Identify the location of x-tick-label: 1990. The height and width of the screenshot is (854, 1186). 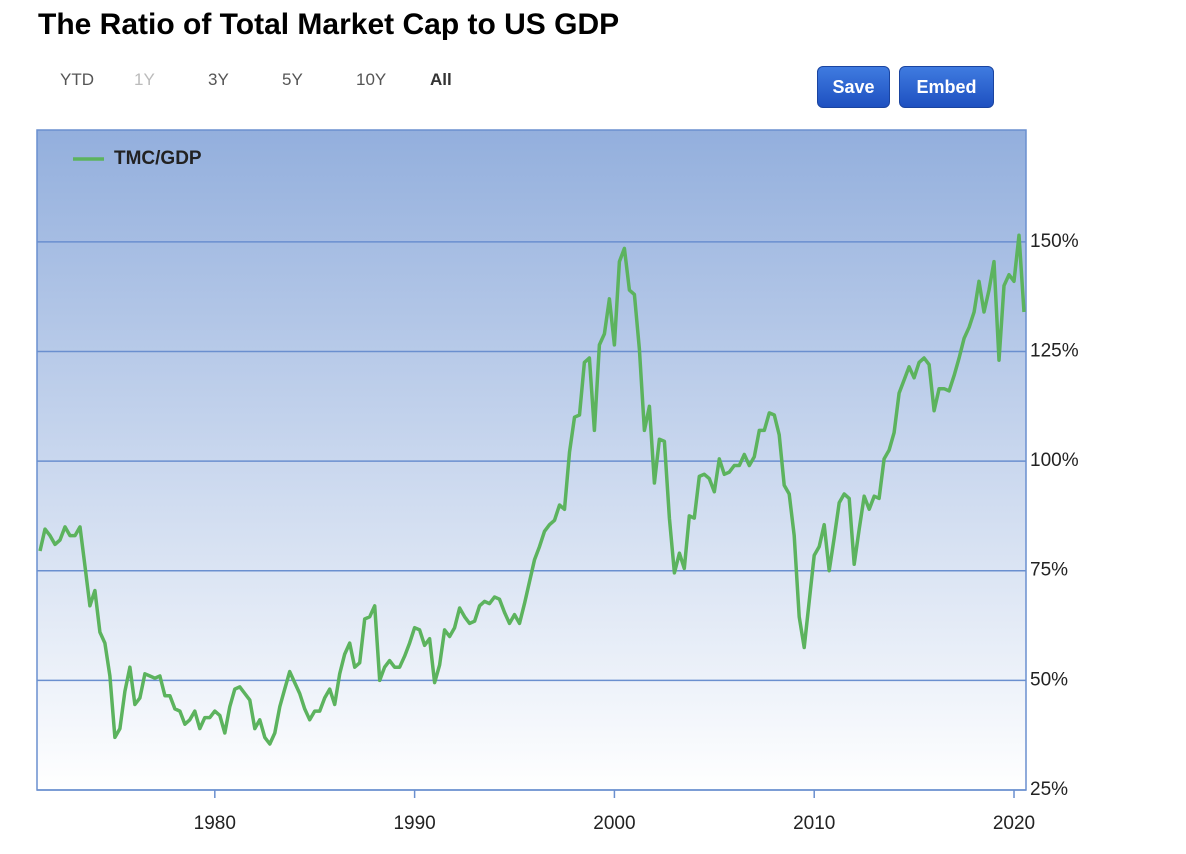
(414, 823).